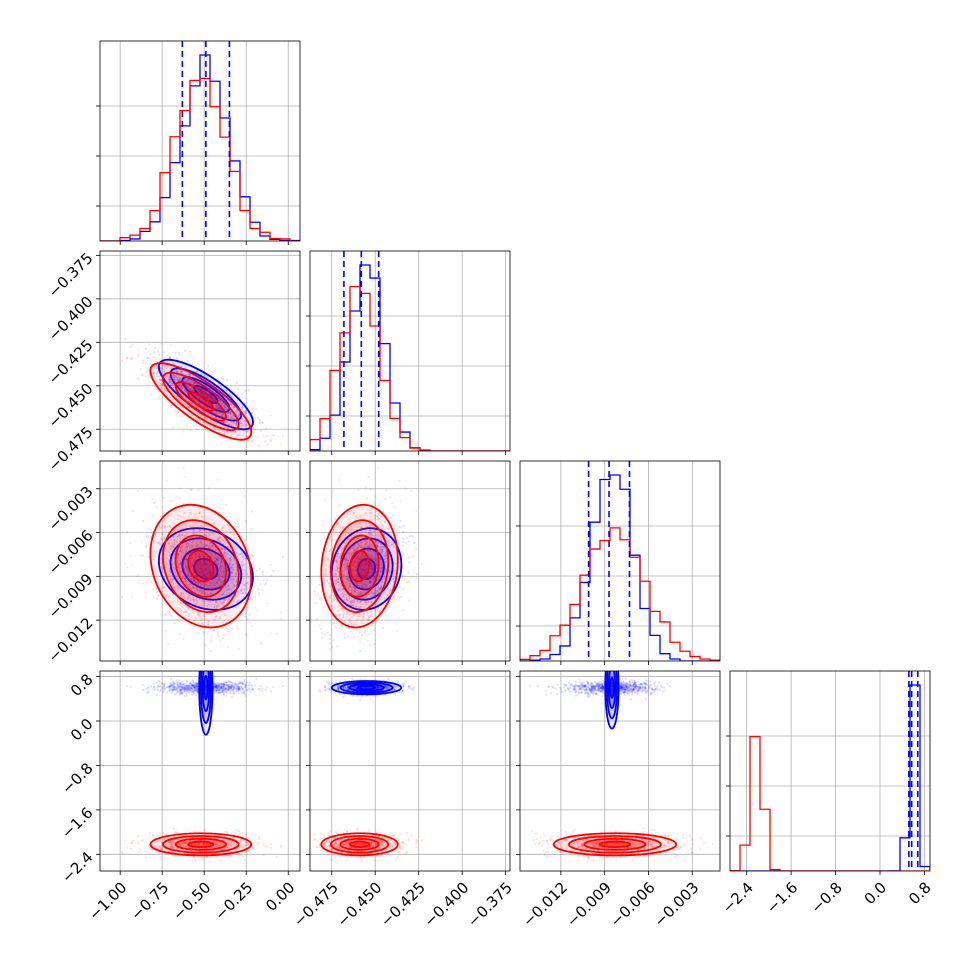  I want to click on panel-frame, so click(200, 561).